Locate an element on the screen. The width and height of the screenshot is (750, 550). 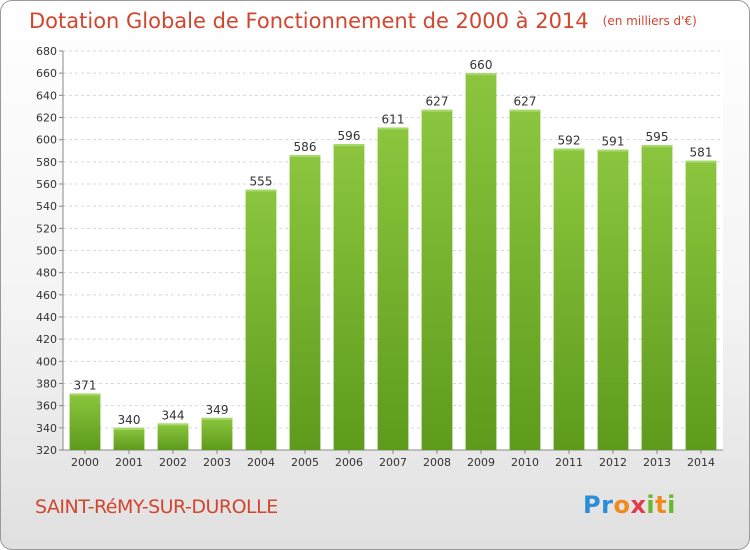
y-tick-label: 520 is located at coordinates (46, 228).